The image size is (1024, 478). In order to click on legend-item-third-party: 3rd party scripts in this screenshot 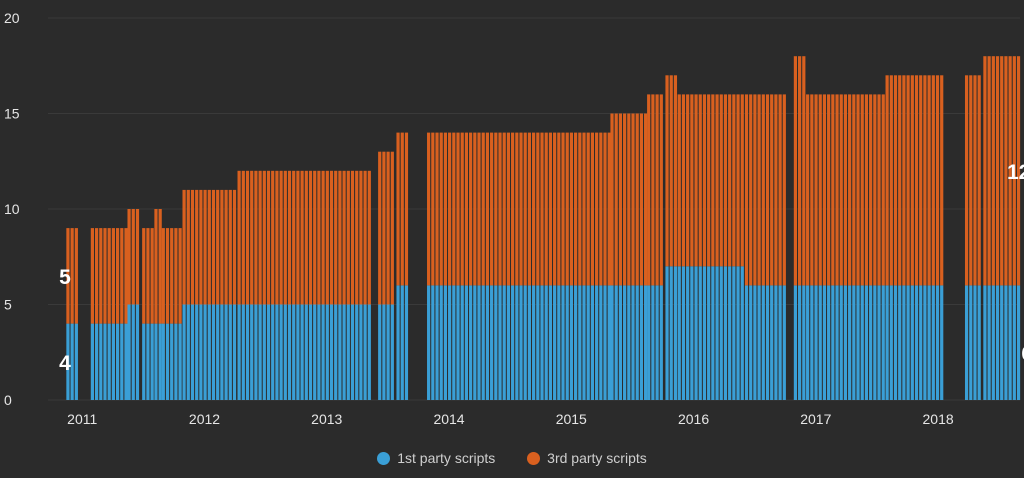, I will do `click(587, 458)`.